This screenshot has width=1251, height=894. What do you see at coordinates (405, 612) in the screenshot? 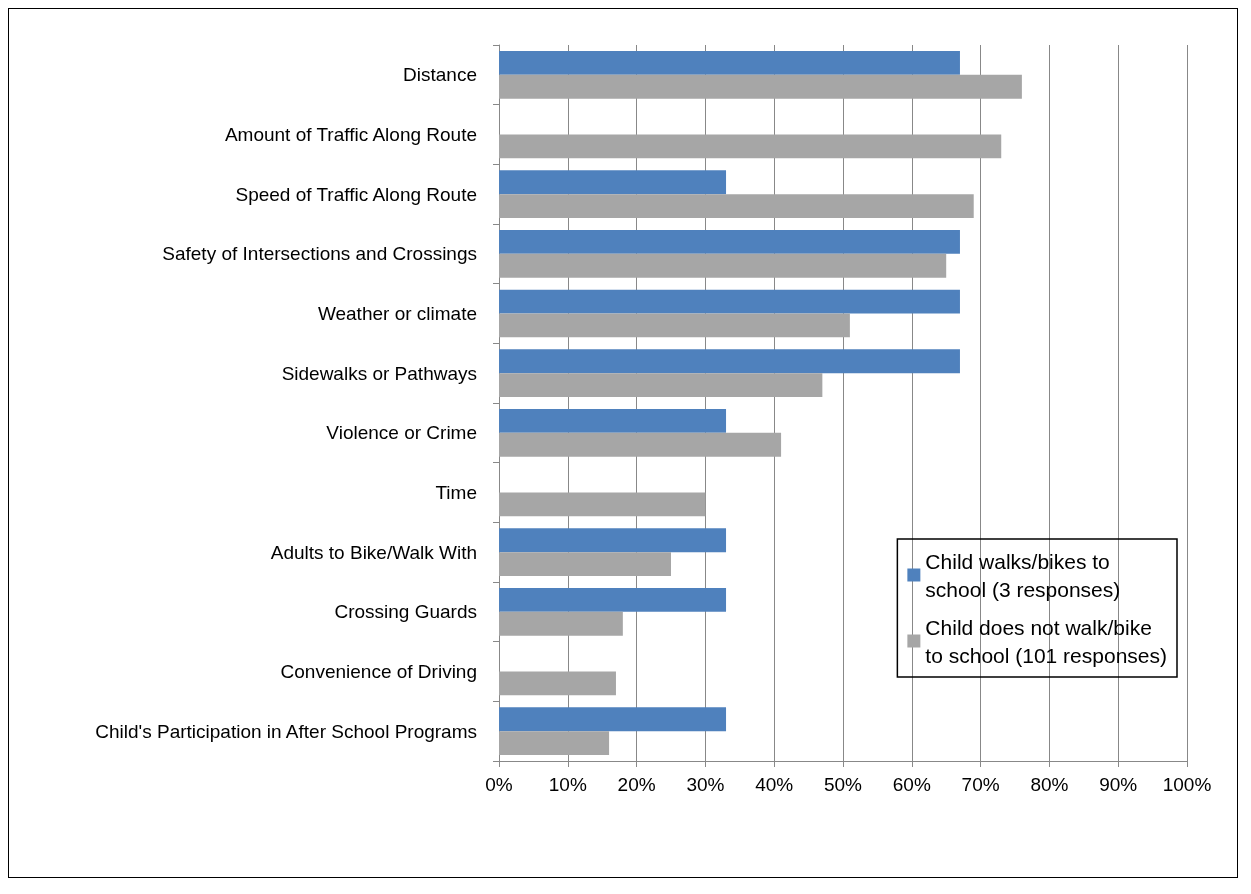
I see `y-tick-label: Crossing Guards` at bounding box center [405, 612].